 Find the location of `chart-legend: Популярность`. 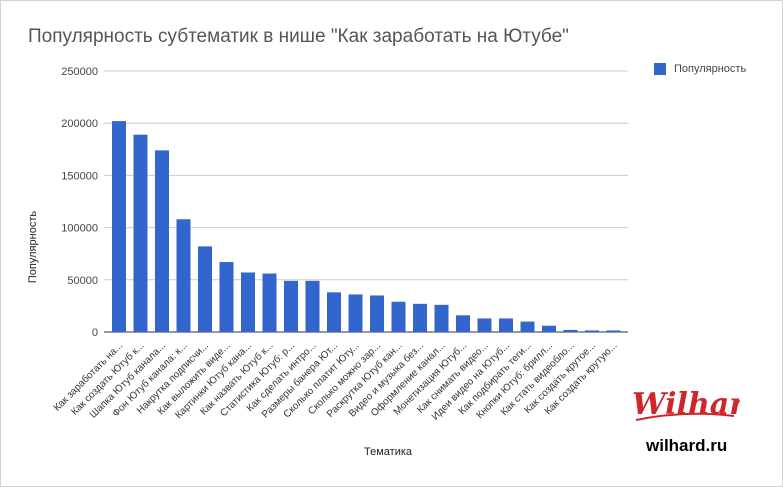

chart-legend: Популярность is located at coordinates (700, 69).